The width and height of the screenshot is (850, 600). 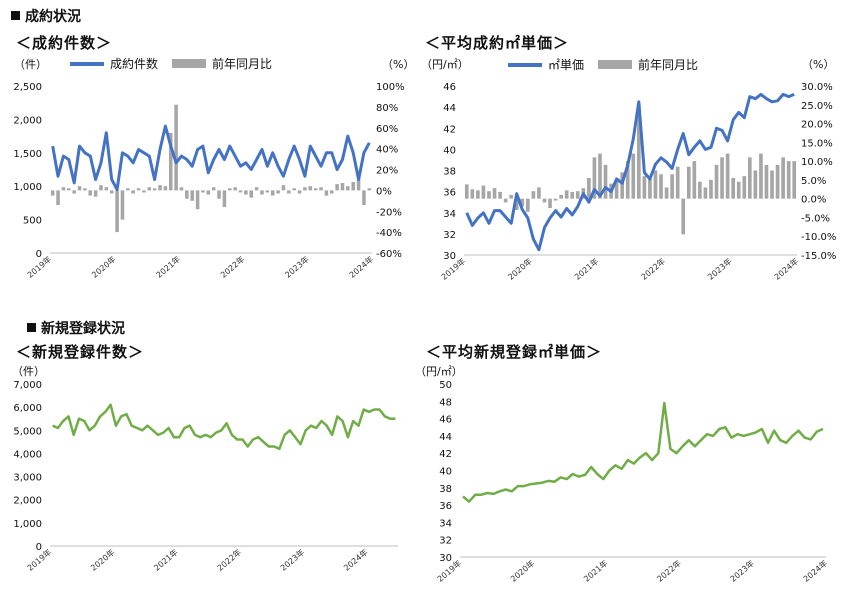 I want to click on legend-line-label: ㎡単価, so click(x=566, y=65).